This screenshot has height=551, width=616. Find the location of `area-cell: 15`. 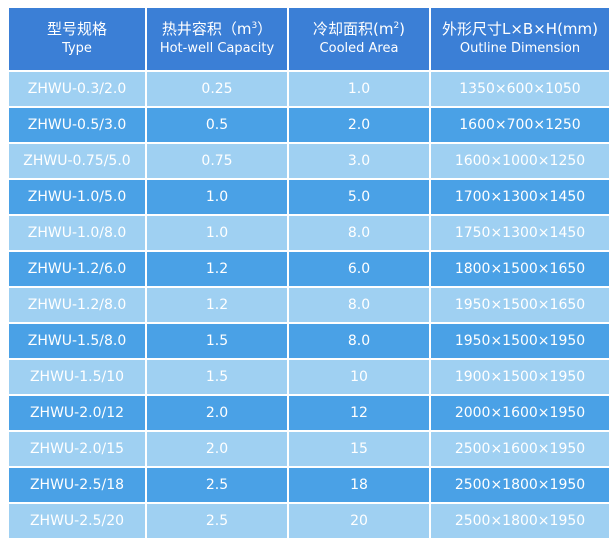

area-cell: 15 is located at coordinates (359, 449).